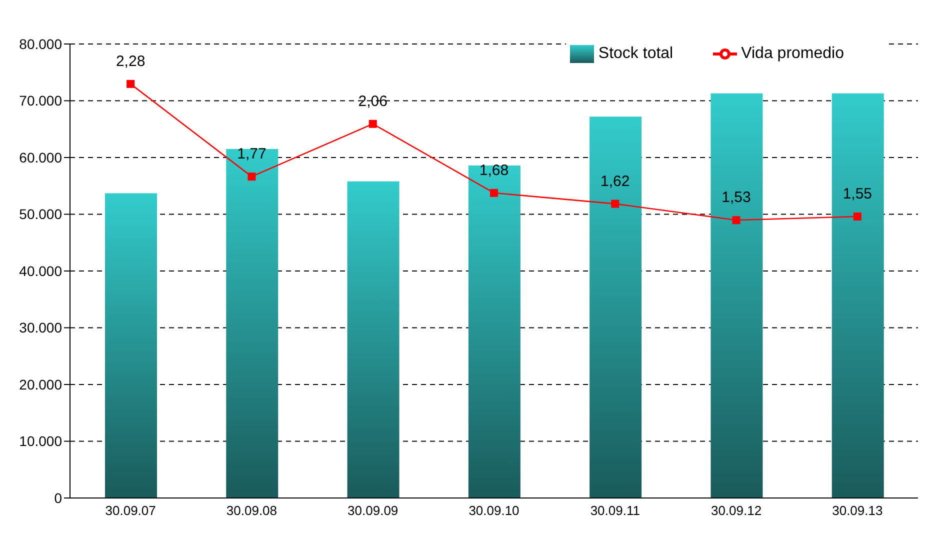  Describe the element at coordinates (131, 61) in the screenshot. I see `data-label: 2,28` at that location.